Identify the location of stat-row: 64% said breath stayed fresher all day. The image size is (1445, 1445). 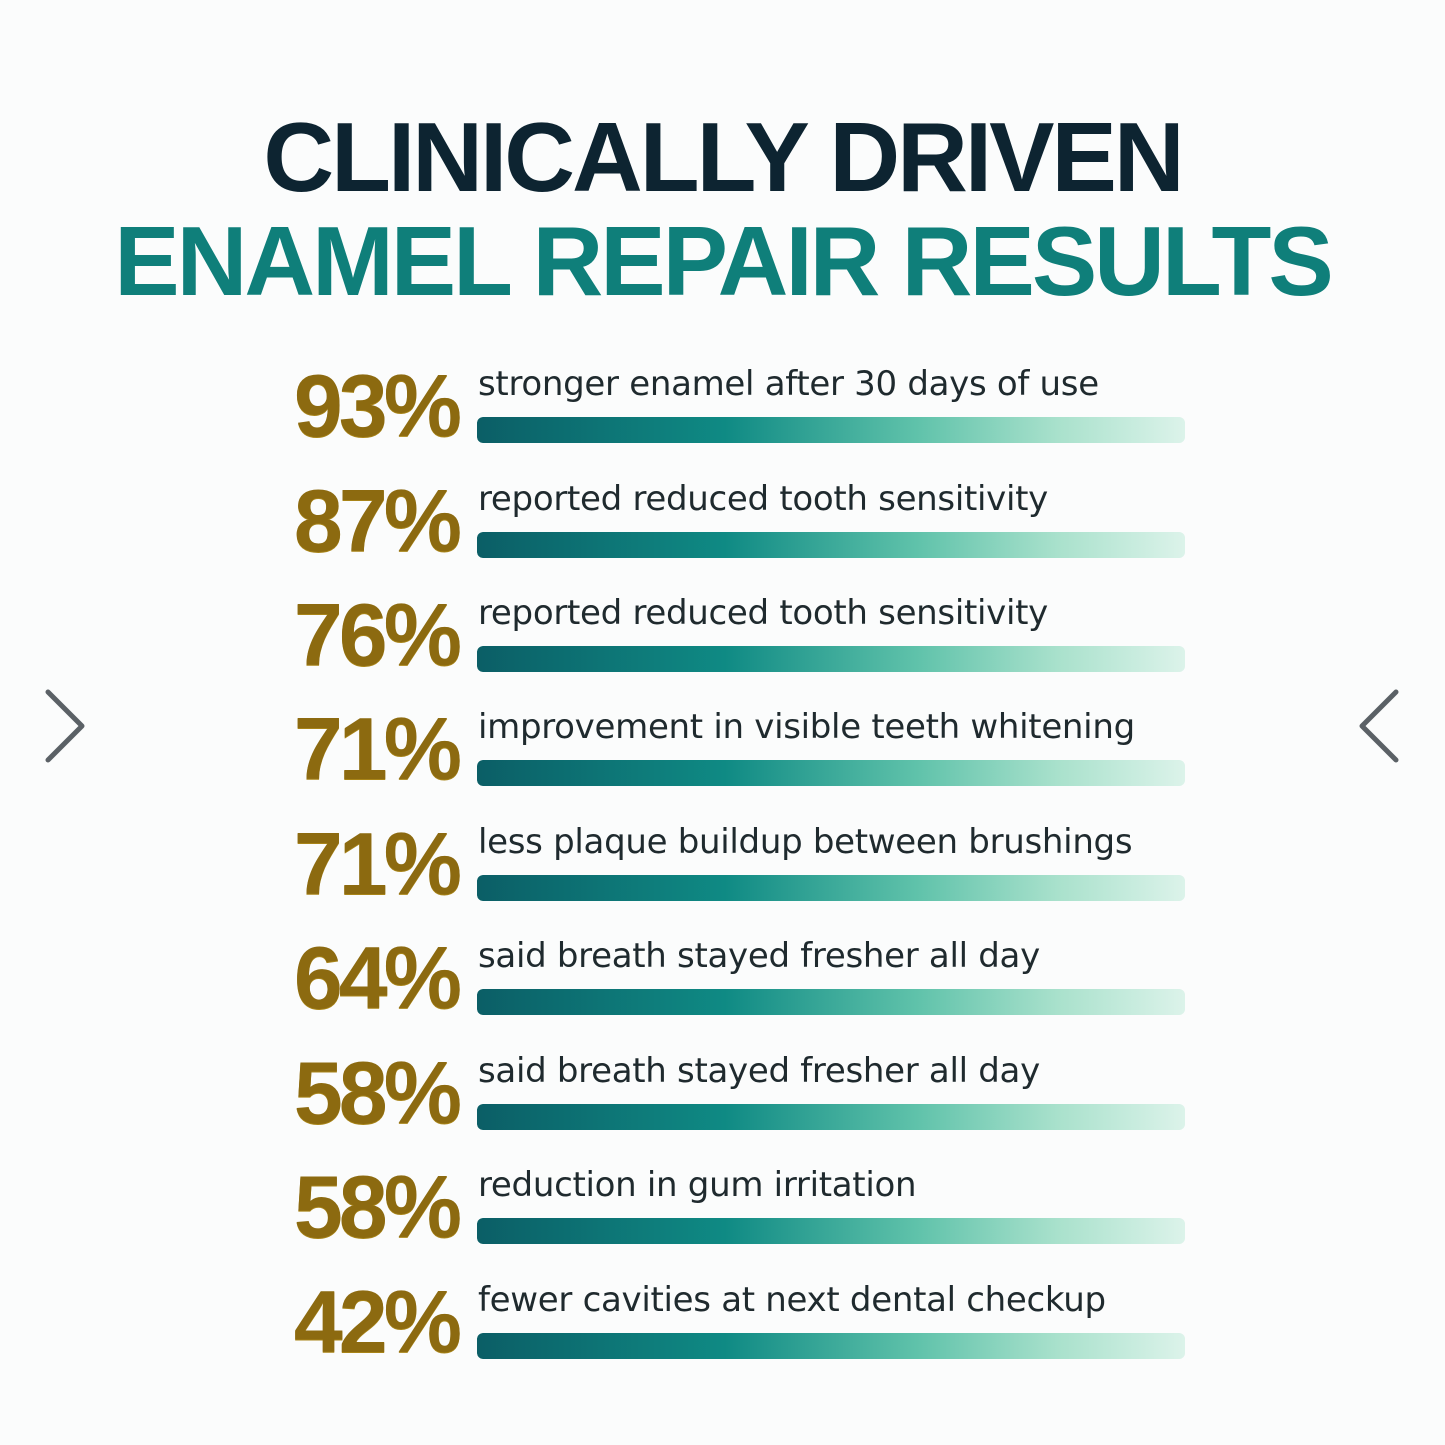
(722, 987).